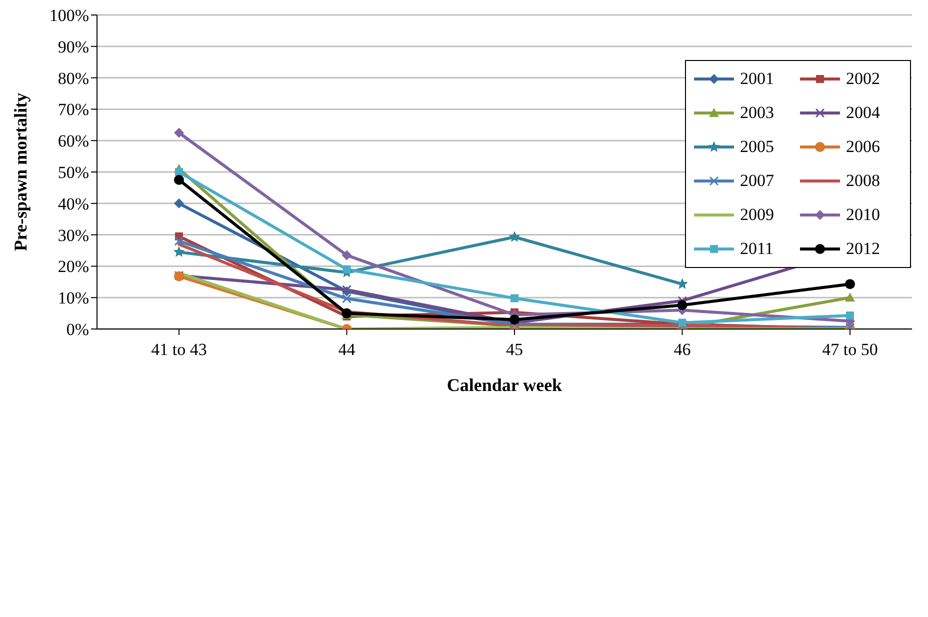  What do you see at coordinates (863, 79) in the screenshot?
I see `legend-label: 2002` at bounding box center [863, 79].